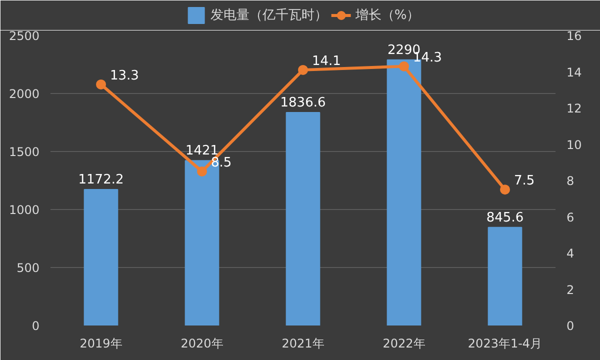  What do you see at coordinates (574, 72) in the screenshot?
I see `y2-tick-label: 14` at bounding box center [574, 72].